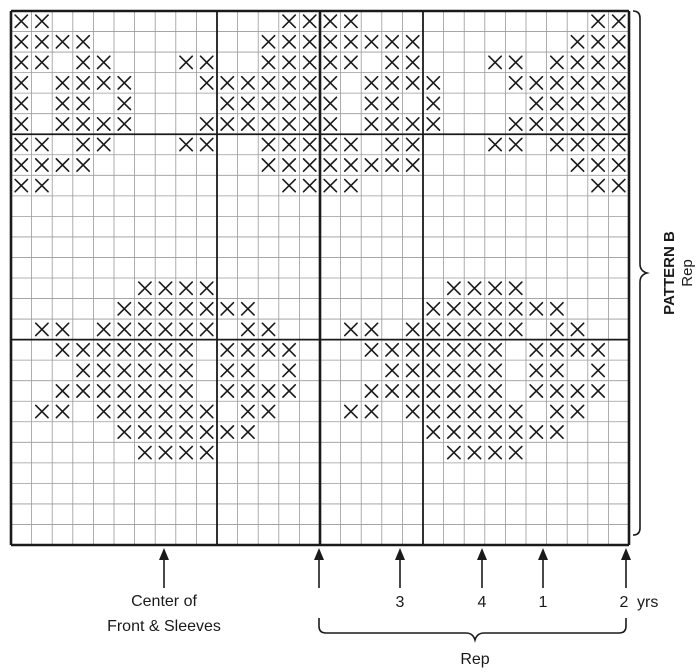  What do you see at coordinates (164, 626) in the screenshot?
I see `center-label-line2: Front & Sleeves` at bounding box center [164, 626].